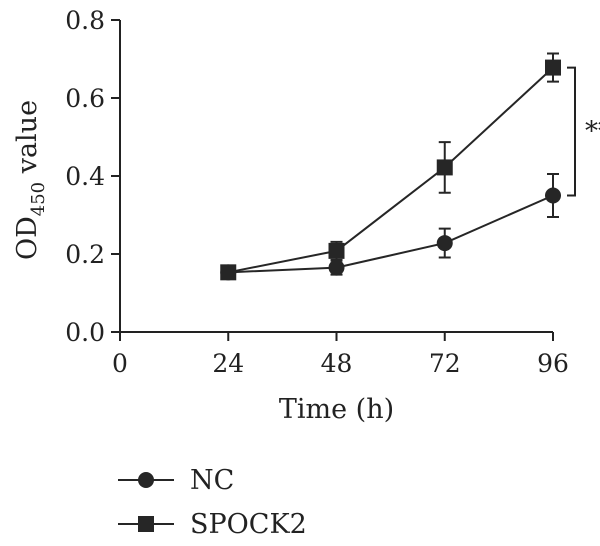 The width and height of the screenshot is (600, 546). What do you see at coordinates (146, 524) in the screenshot?
I see `legend-marker-spock2` at bounding box center [146, 524].